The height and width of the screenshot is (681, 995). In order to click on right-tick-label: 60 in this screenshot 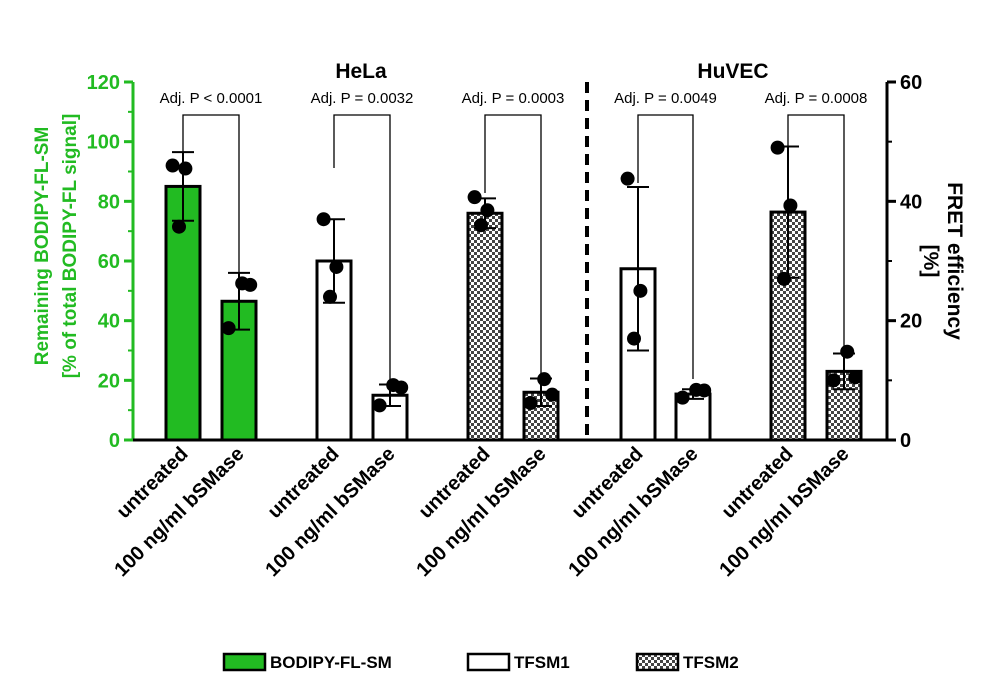, I will do `click(911, 83)`.